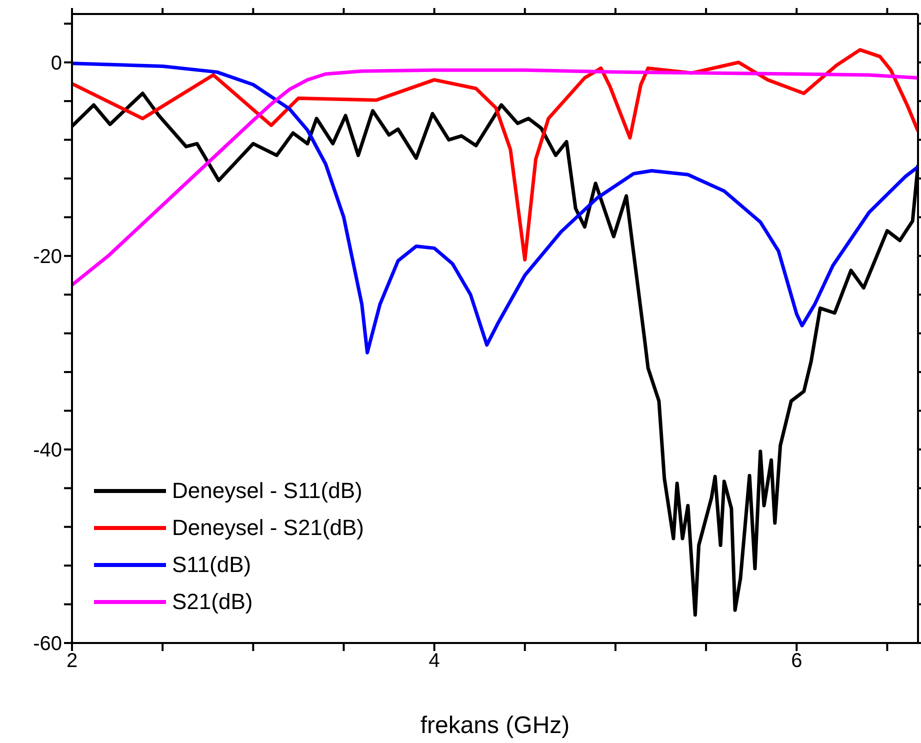  What do you see at coordinates (212, 602) in the screenshot?
I see `legend-label: S21(dB)` at bounding box center [212, 602].